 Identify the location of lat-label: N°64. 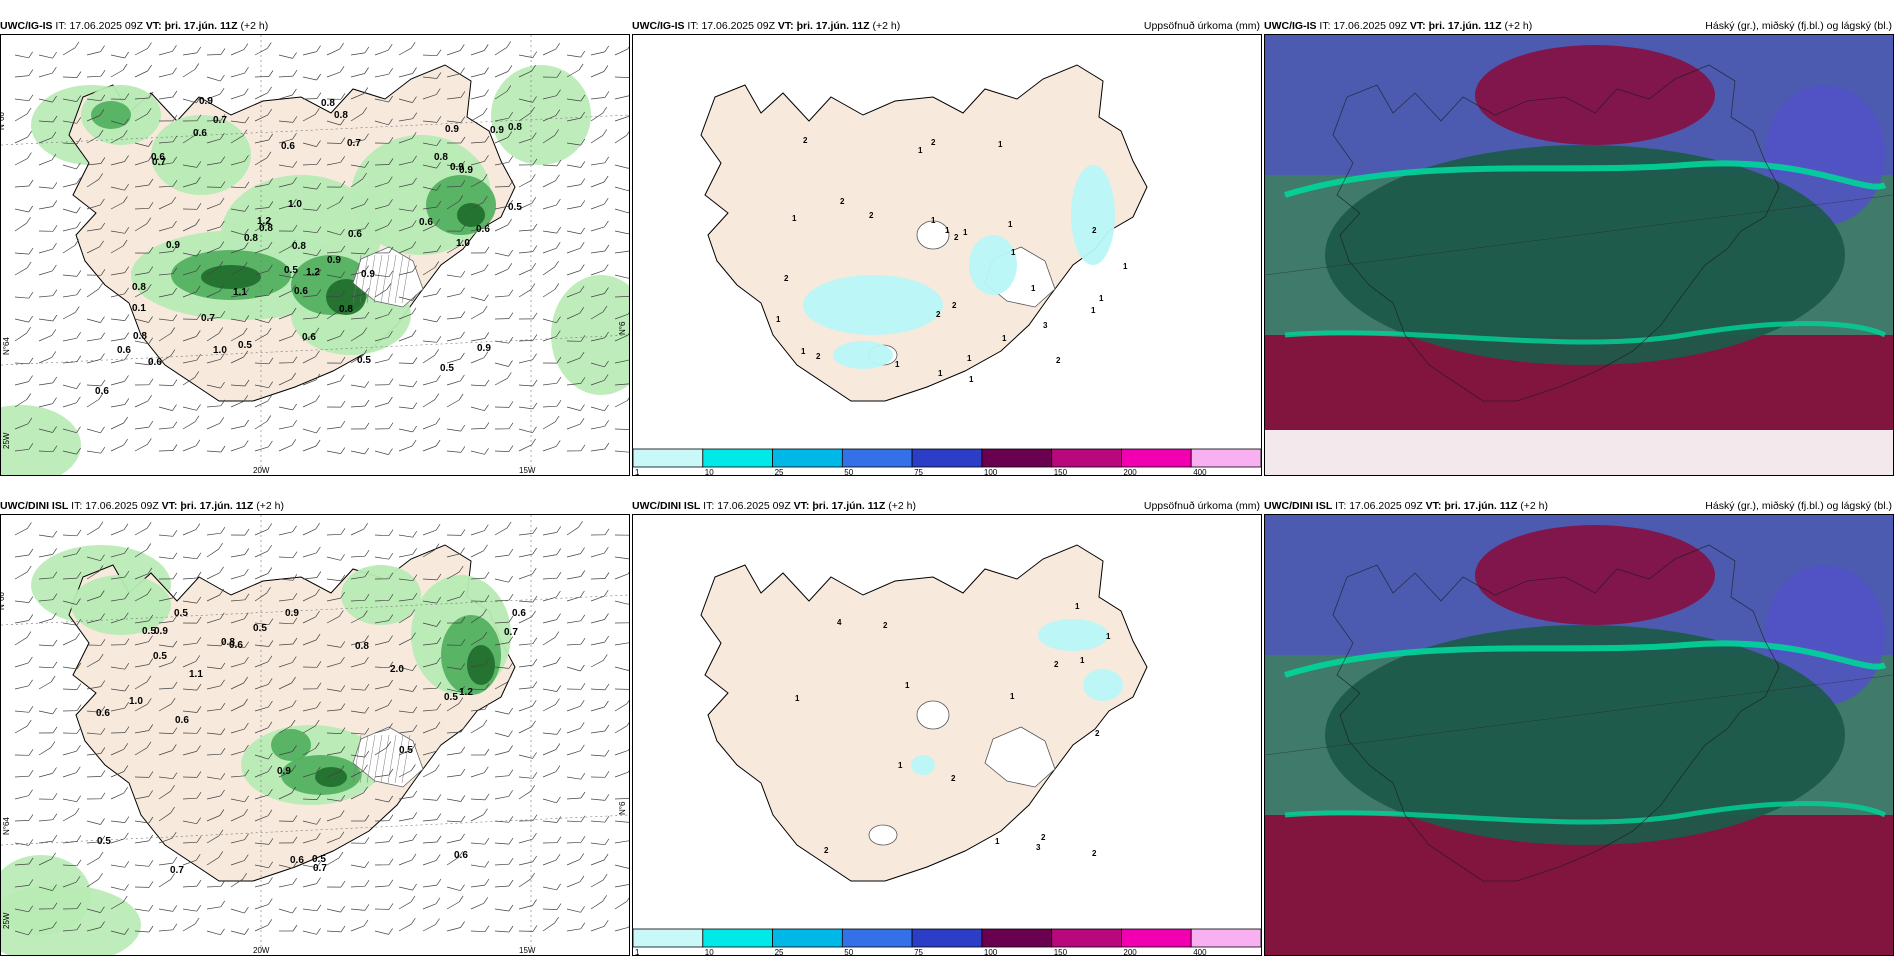
(6, 346).